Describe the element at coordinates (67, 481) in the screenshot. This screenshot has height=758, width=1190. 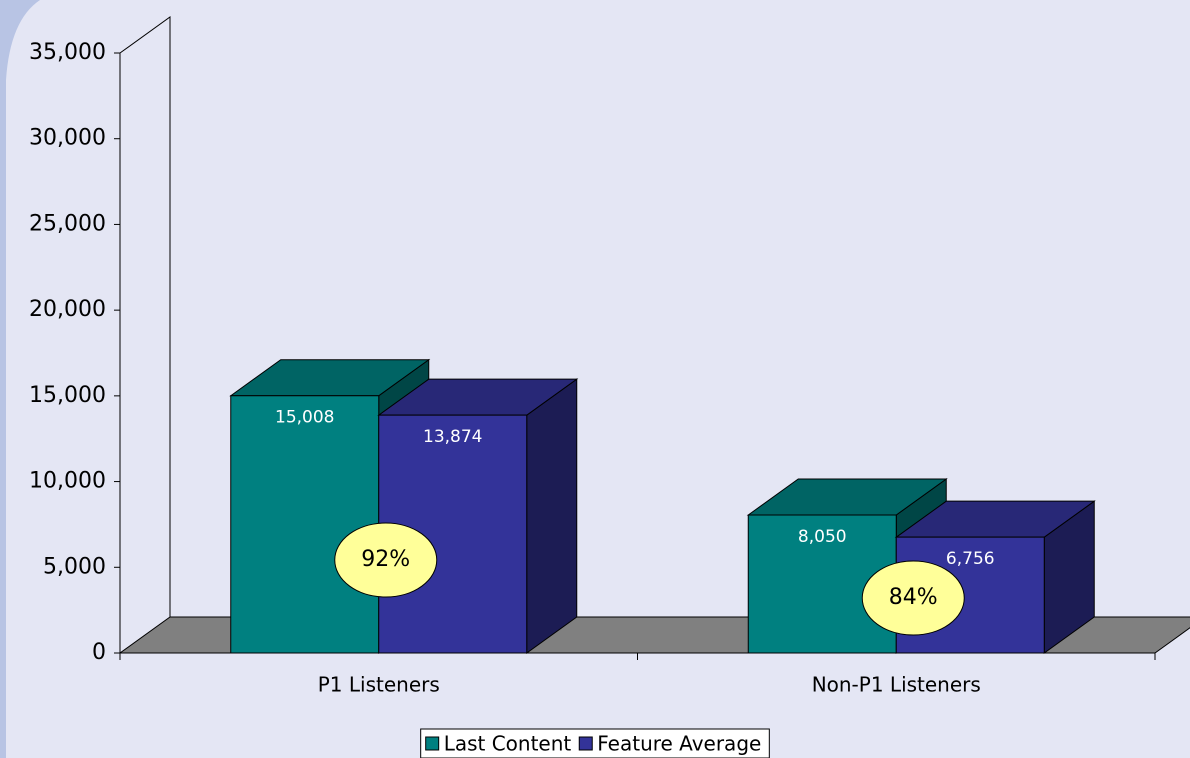
I see `y-tick-label: 10,000` at that location.